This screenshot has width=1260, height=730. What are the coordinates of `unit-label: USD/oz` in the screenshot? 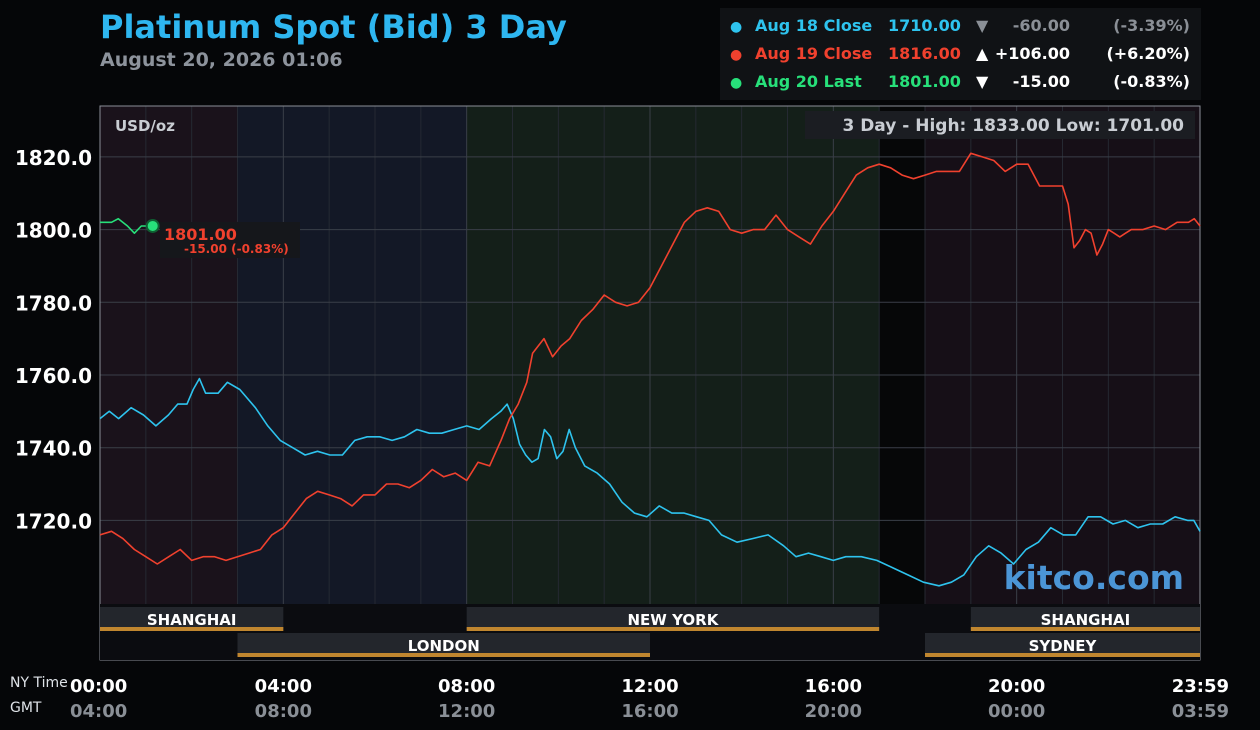 It's located at (145, 126).